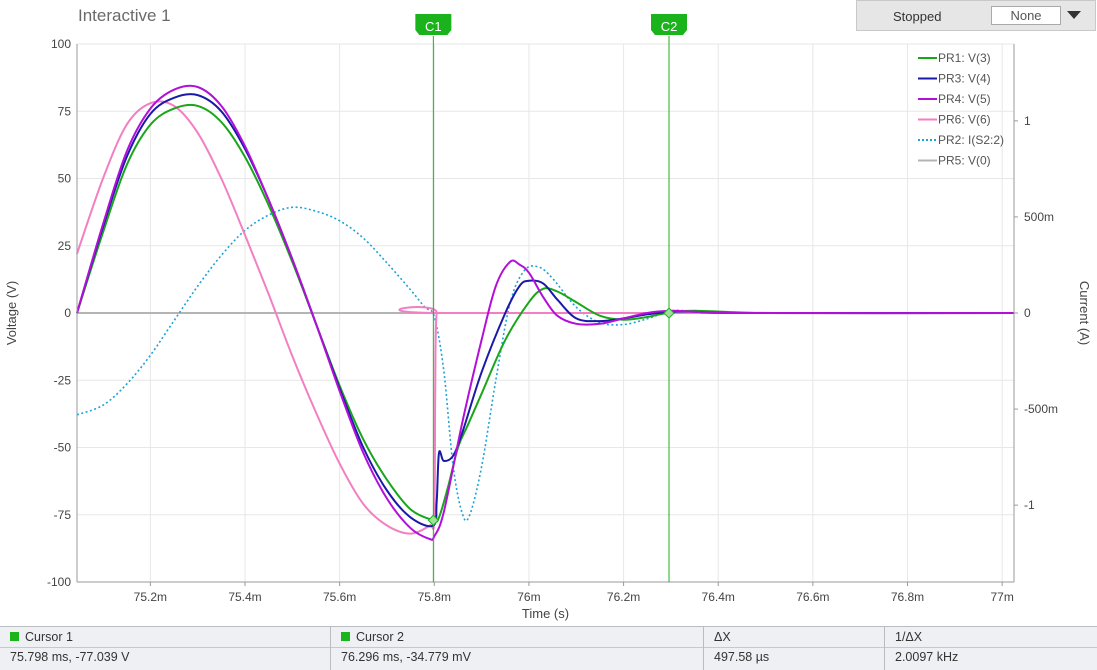 The height and width of the screenshot is (670, 1097). Describe the element at coordinates (971, 140) in the screenshot. I see `legend-label-pr2: PR2: I(S2:2)` at that location.